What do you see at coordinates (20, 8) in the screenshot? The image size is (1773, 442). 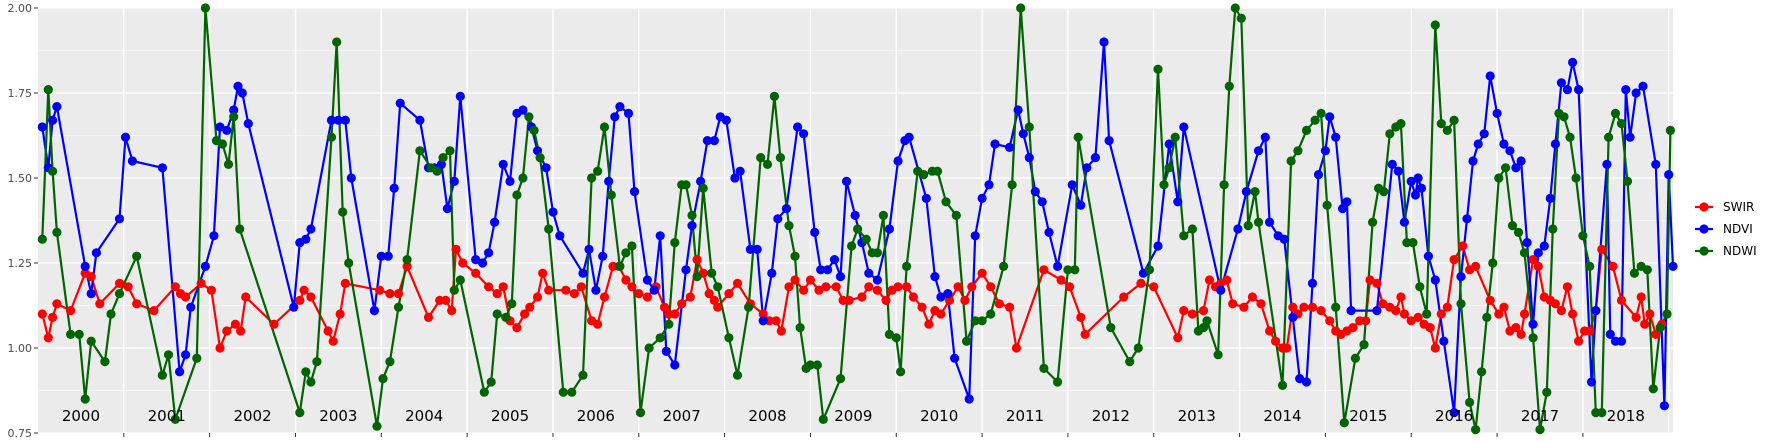 I see `y-tick-label: 2.00` at bounding box center [20, 8].